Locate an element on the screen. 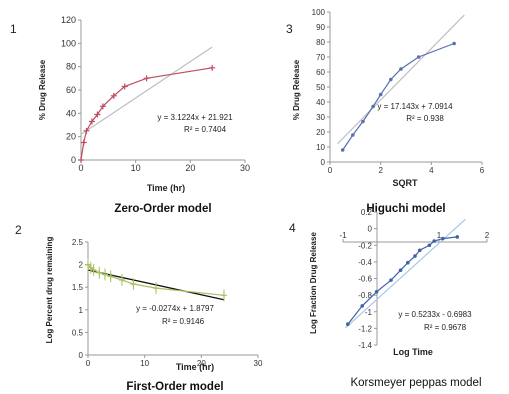  r-squared-value: R² = 0.938 is located at coordinates (425, 118).